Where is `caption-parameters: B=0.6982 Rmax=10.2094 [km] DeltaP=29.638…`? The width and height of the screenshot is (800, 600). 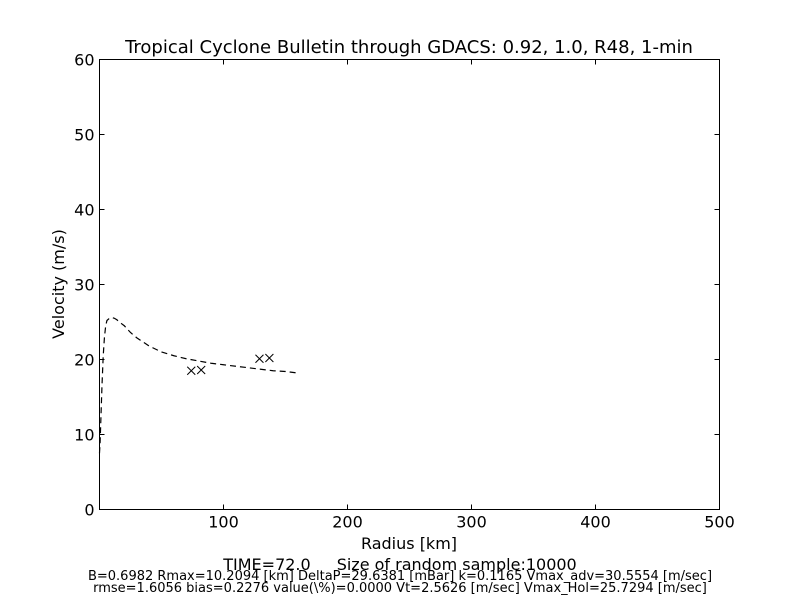
caption-parameters: B=0.6982 Rmax=10.2094 [km] DeltaP=29.638… is located at coordinates (400, 576).